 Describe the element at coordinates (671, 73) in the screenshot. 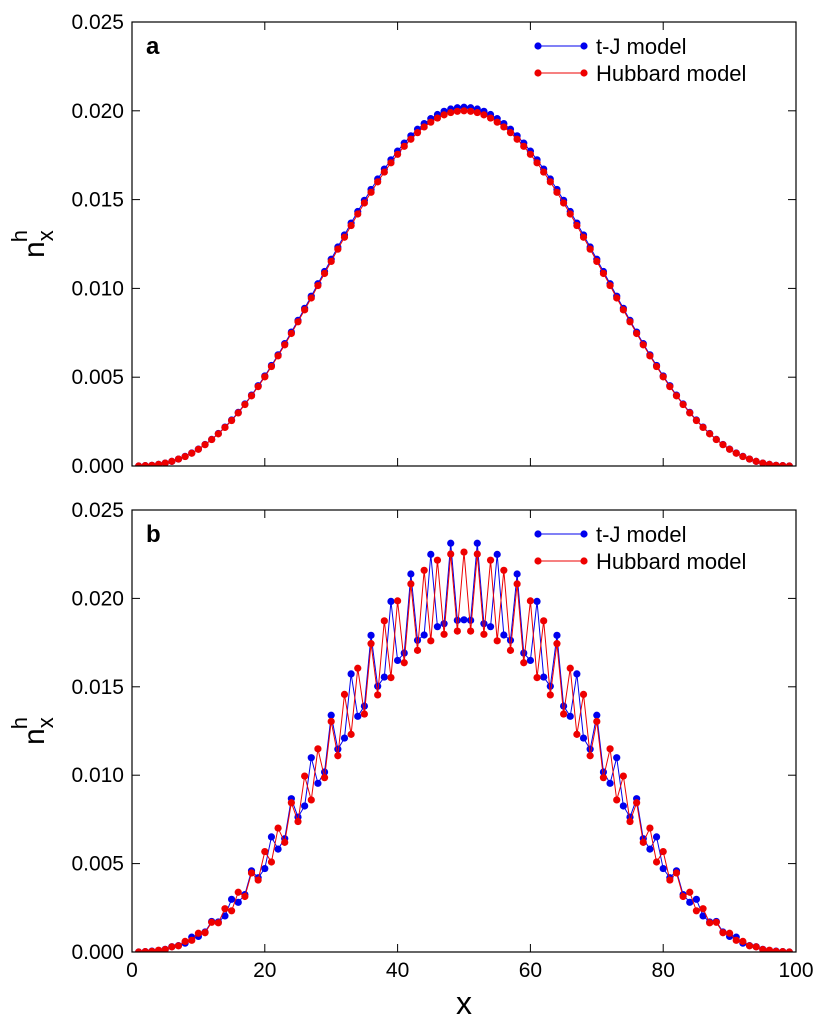

I see `legend-label: Hubbard model` at that location.